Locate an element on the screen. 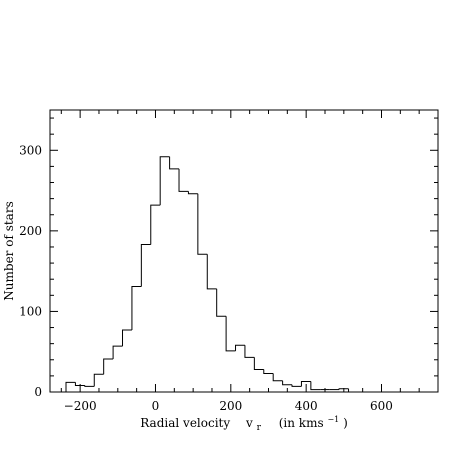 This screenshot has height=463, width=463. x-axis-label: Radial velocity v r (in kms −1 ) is located at coordinates (244, 422).